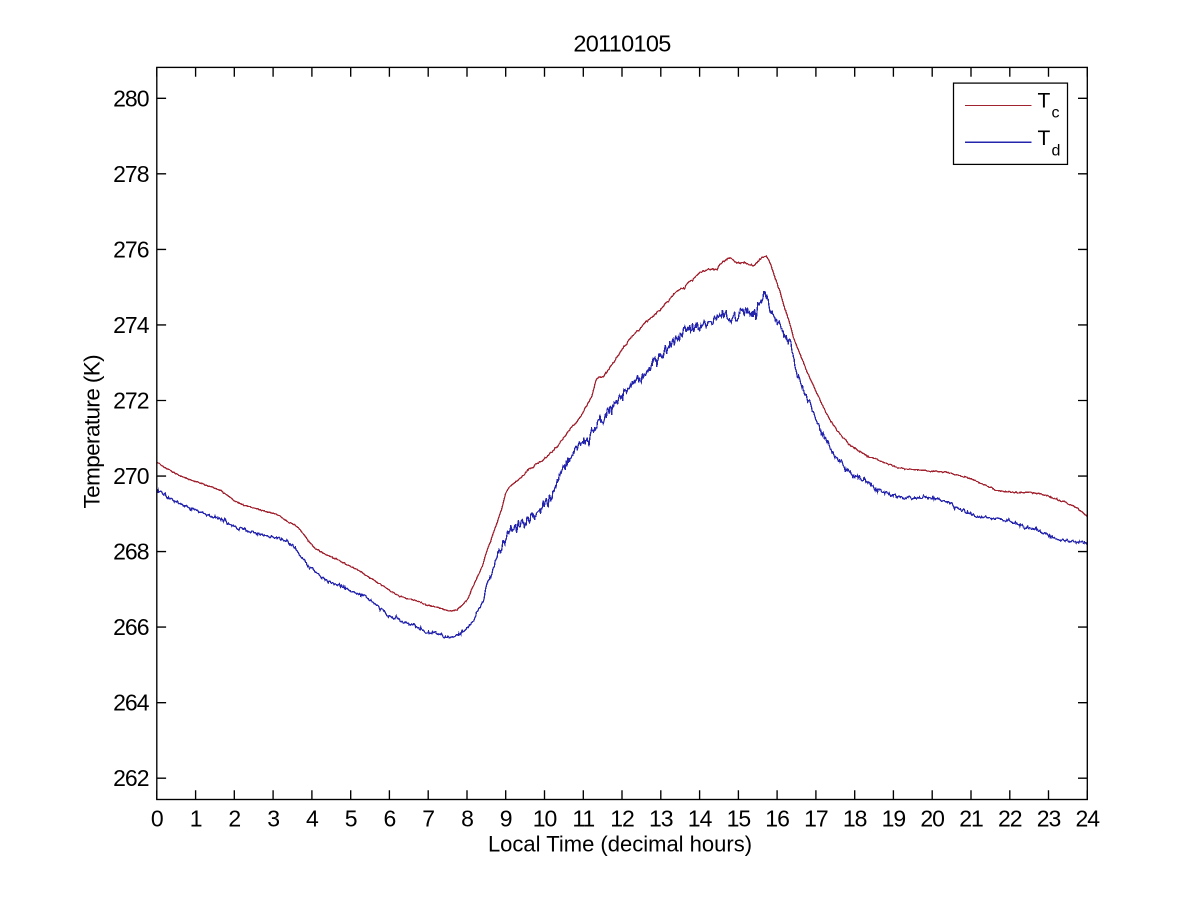  Describe the element at coordinates (855, 819) in the screenshot. I see `svg-text: 18` at that location.